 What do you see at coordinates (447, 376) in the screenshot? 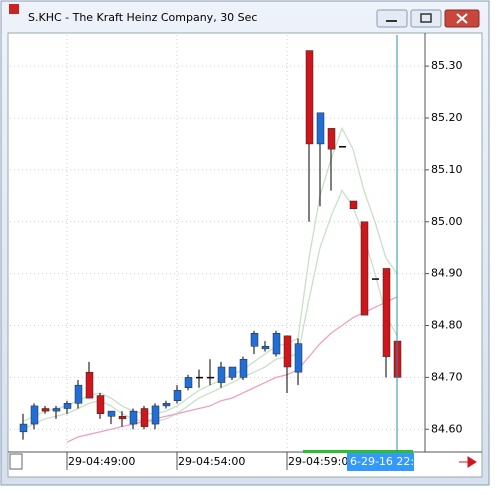
I see `y-tick-label: 84.70` at bounding box center [447, 376].